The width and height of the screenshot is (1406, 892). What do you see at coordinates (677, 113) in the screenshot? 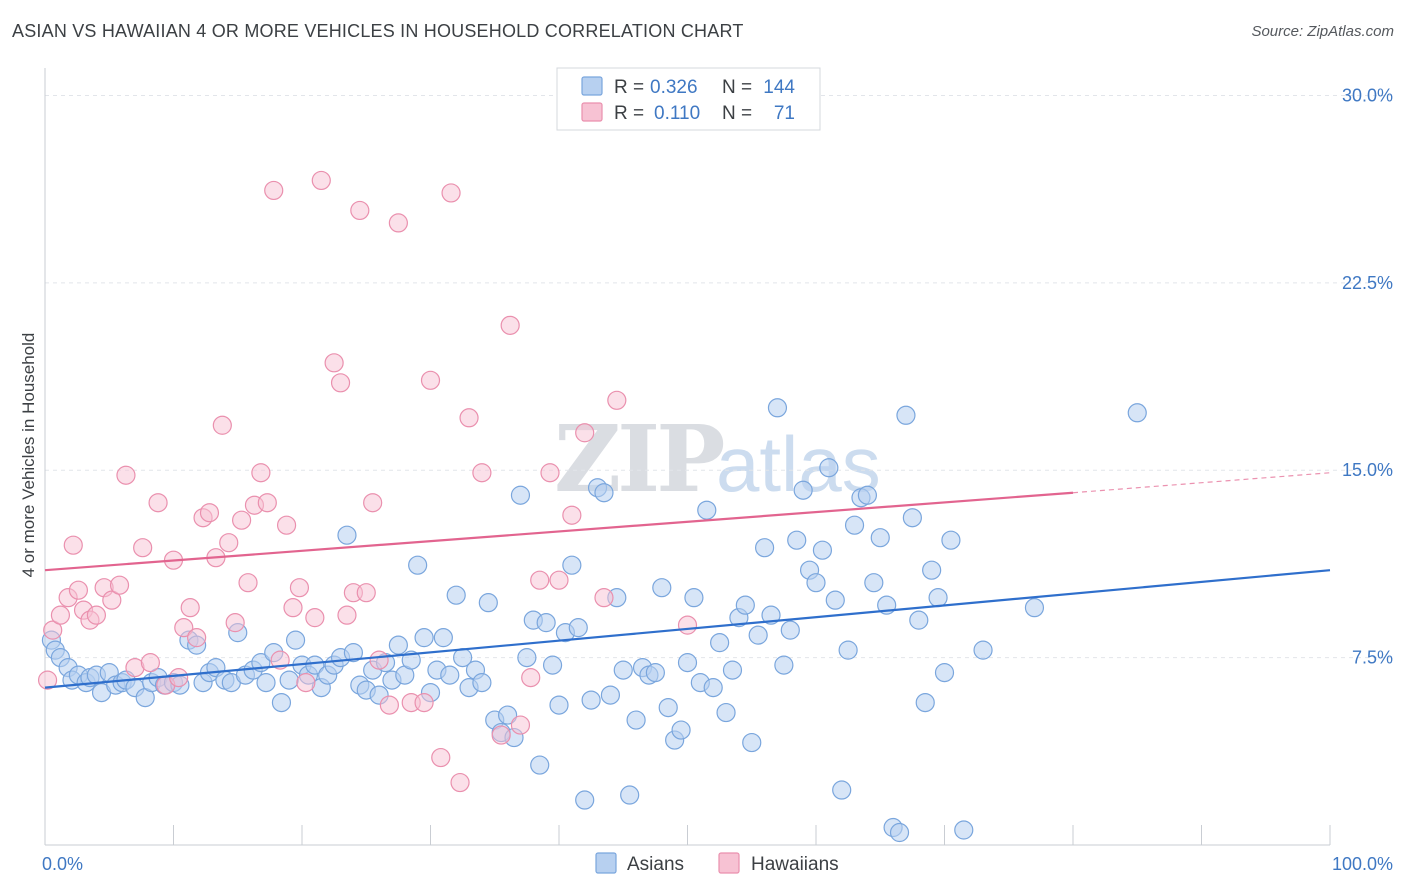
I see `legend-r-value-hawaiians: 0.110` at bounding box center [677, 113].